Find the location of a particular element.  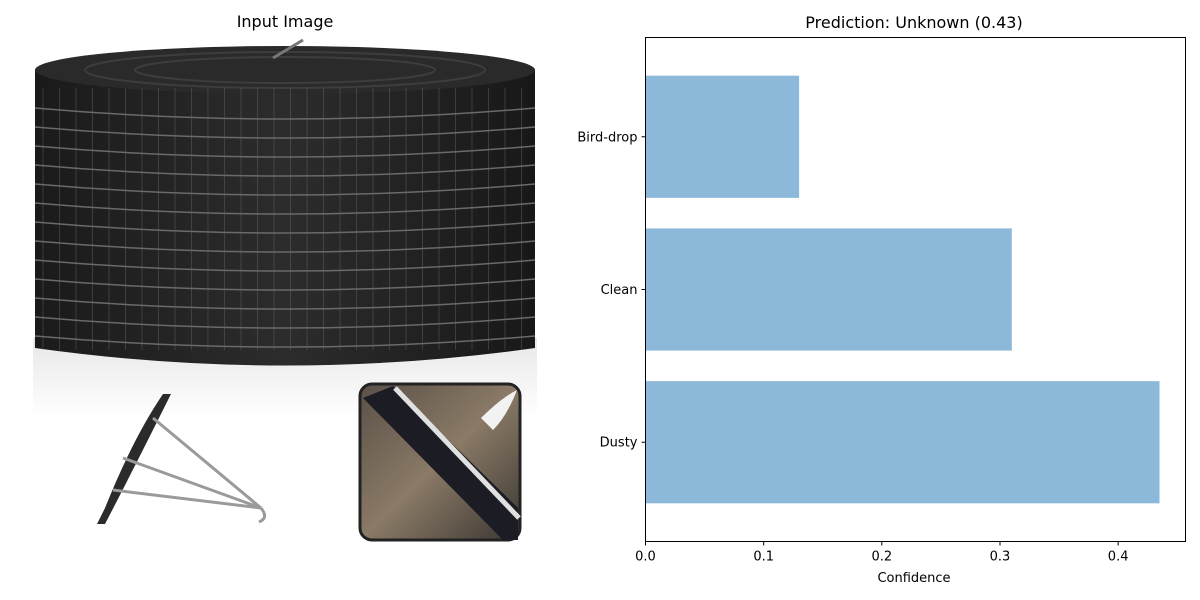

bar-dusty is located at coordinates (902, 442).